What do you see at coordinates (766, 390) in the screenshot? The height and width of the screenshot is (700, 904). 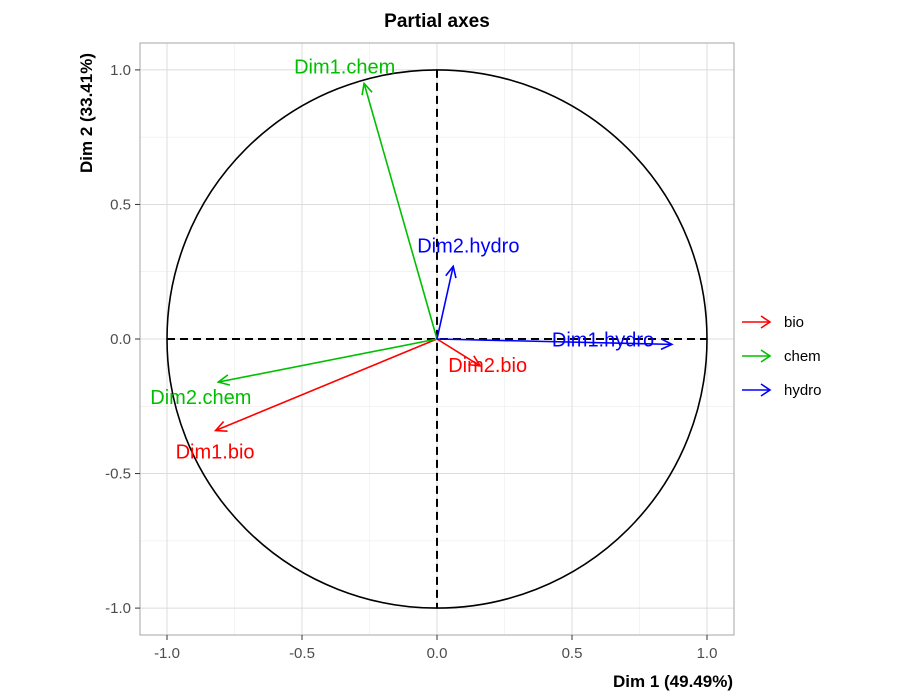 I see `legend-key-arrow-hydro` at bounding box center [766, 390].